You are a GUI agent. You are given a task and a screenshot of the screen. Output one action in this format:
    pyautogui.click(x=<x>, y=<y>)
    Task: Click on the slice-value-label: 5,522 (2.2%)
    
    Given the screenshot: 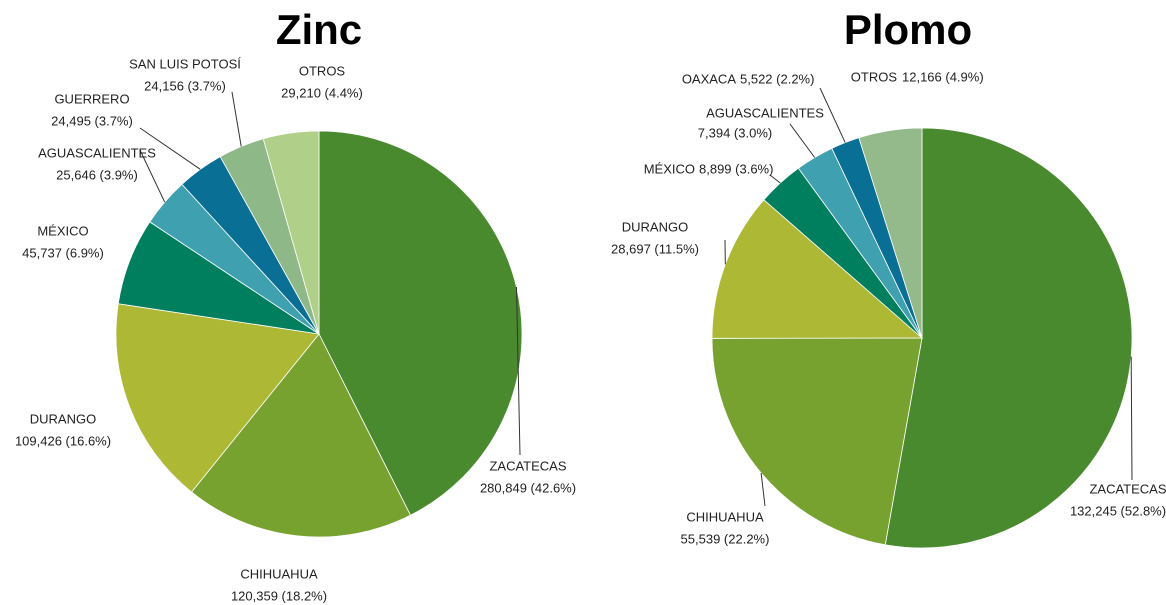 What is the action you would take?
    pyautogui.click(x=777, y=78)
    